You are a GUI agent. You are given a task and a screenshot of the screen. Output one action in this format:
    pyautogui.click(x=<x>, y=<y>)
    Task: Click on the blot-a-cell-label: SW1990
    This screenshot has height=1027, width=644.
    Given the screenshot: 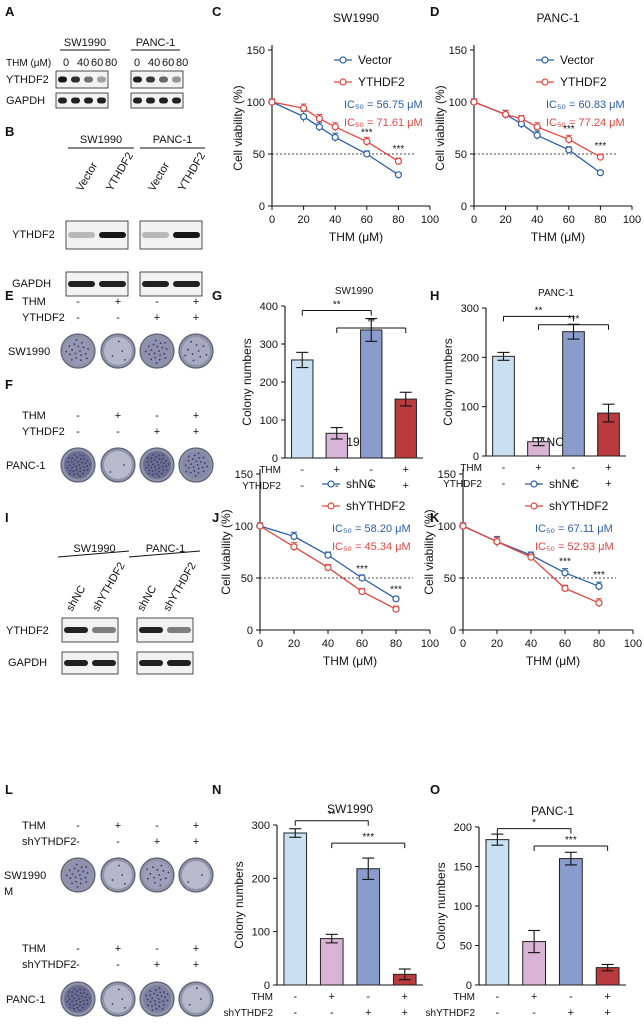 What is the action you would take?
    pyautogui.click(x=85, y=43)
    